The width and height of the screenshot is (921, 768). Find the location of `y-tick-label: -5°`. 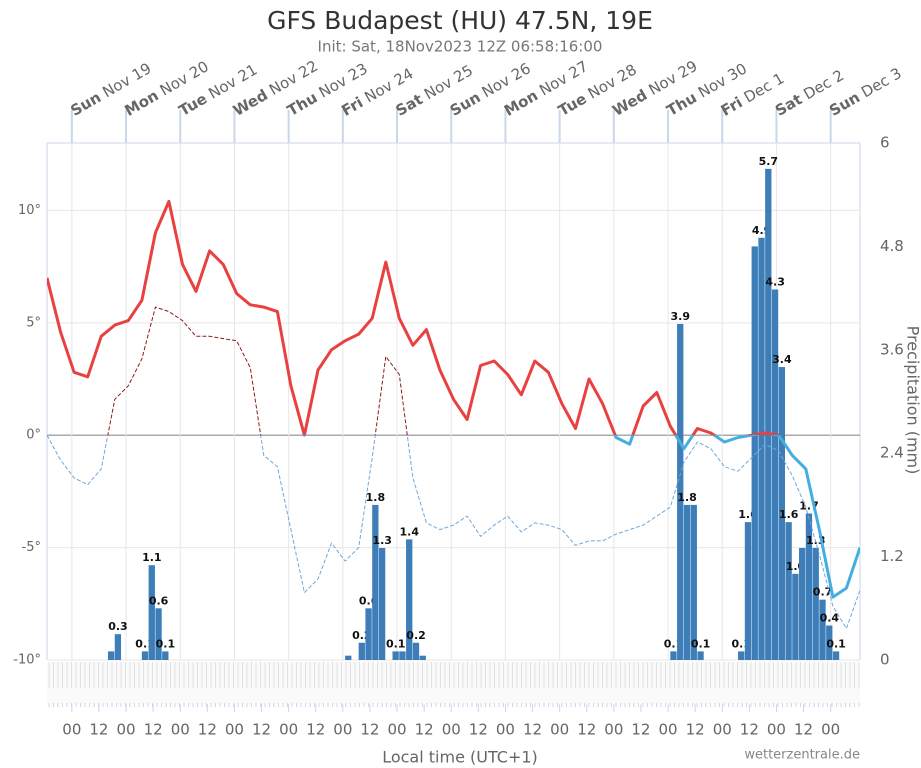

y-tick-label: -5° is located at coordinates (31, 547).